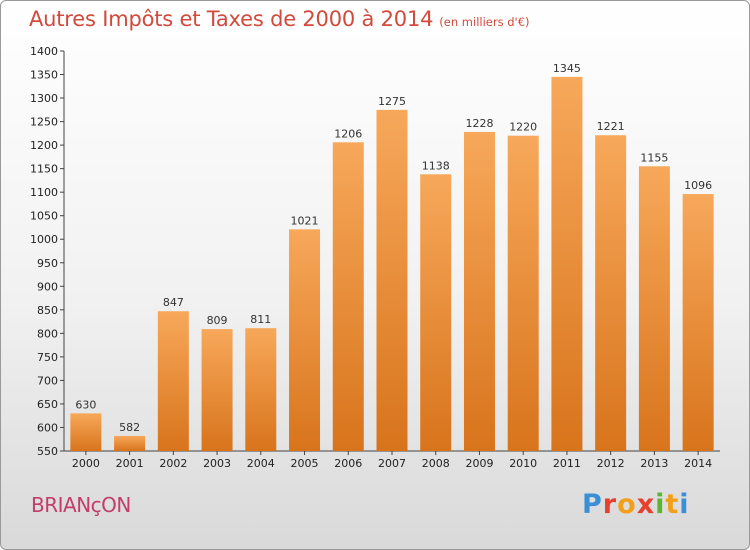  Describe the element at coordinates (567, 463) in the screenshot. I see `x-tick-label-2011: 2011` at that location.